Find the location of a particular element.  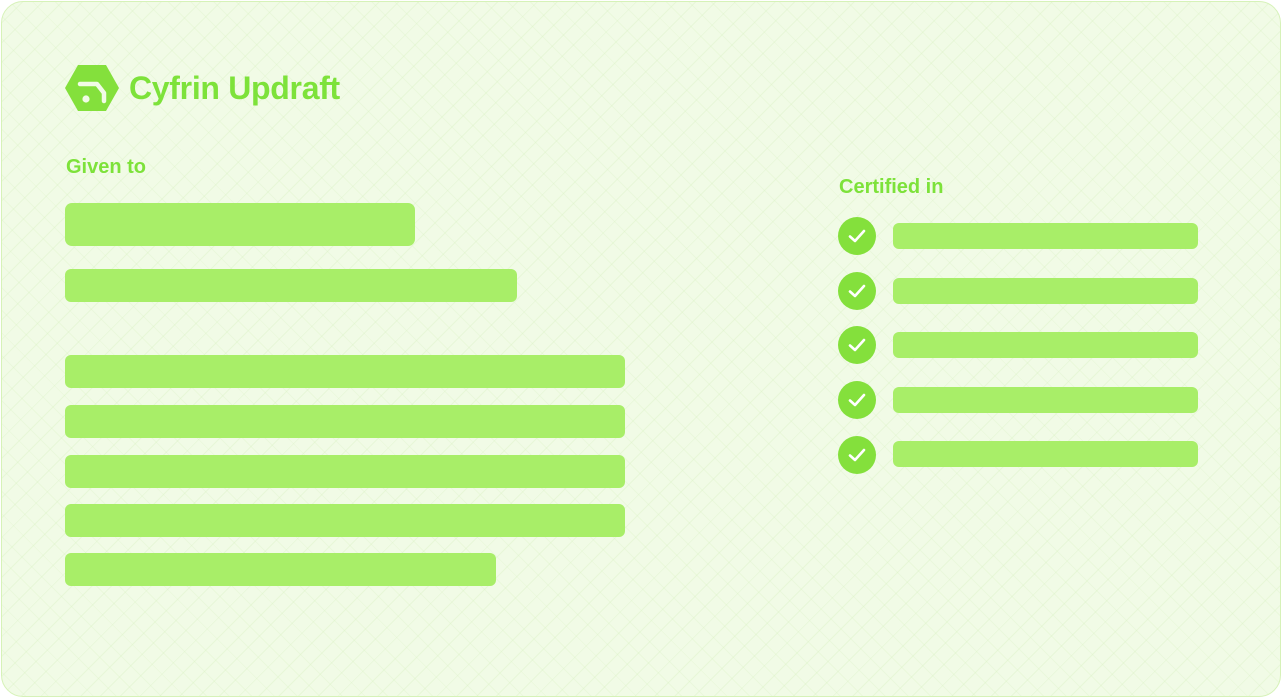

certified-in-label: Certified in is located at coordinates (891, 187).